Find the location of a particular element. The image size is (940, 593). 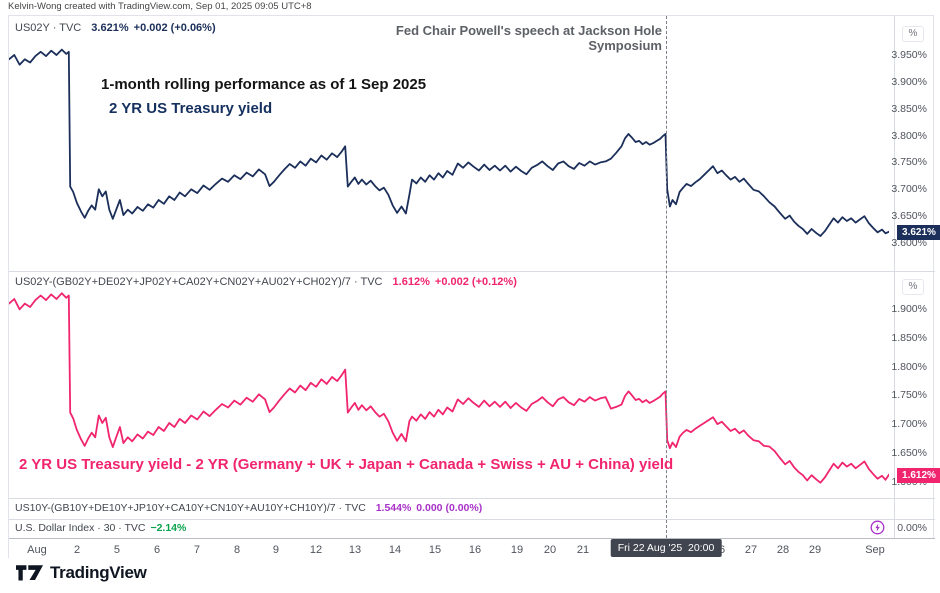

price-tick-label: 1.800% is located at coordinates (909, 366).